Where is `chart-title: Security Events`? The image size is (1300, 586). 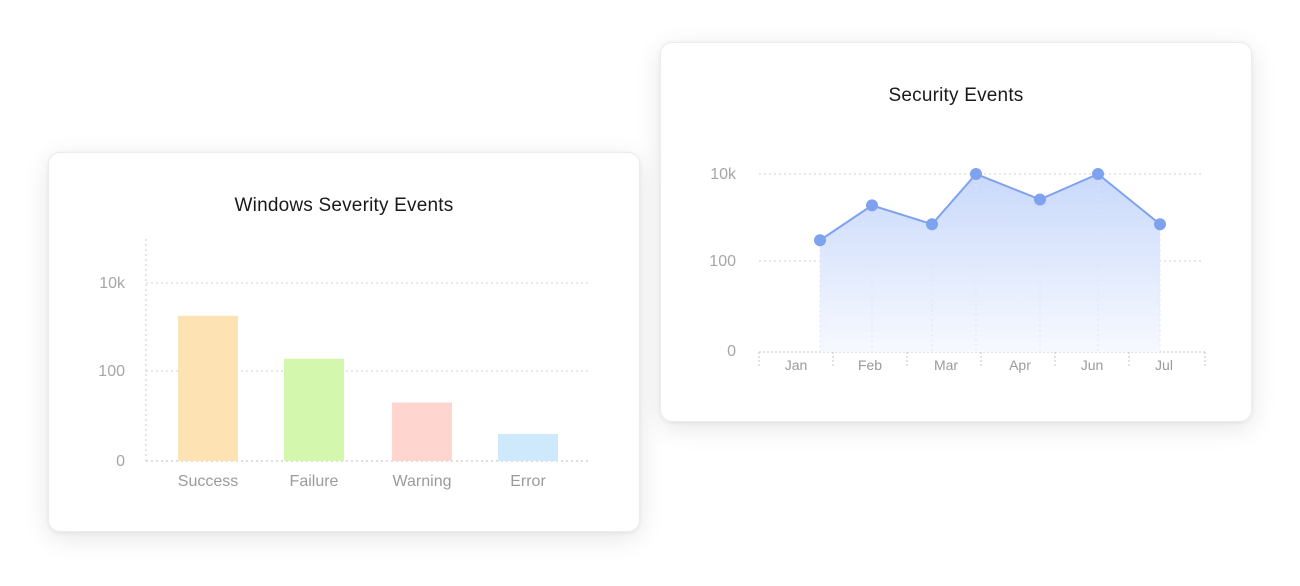 chart-title: Security Events is located at coordinates (956, 95).